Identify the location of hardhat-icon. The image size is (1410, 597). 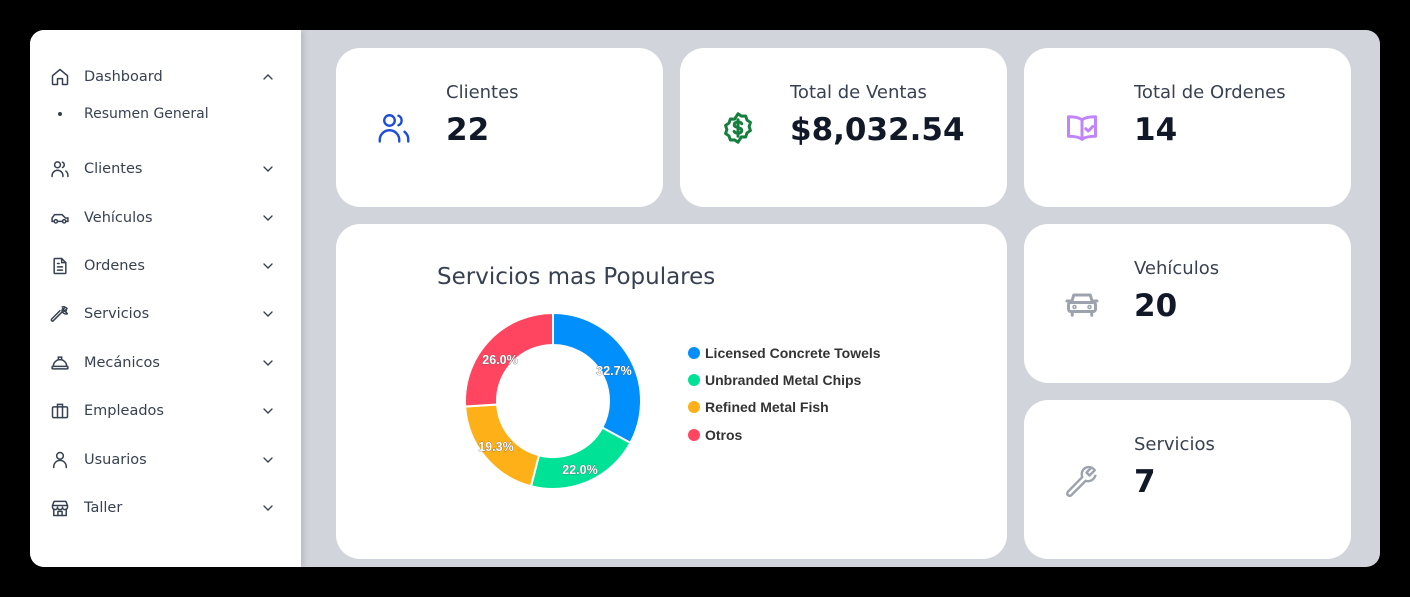
(60, 363).